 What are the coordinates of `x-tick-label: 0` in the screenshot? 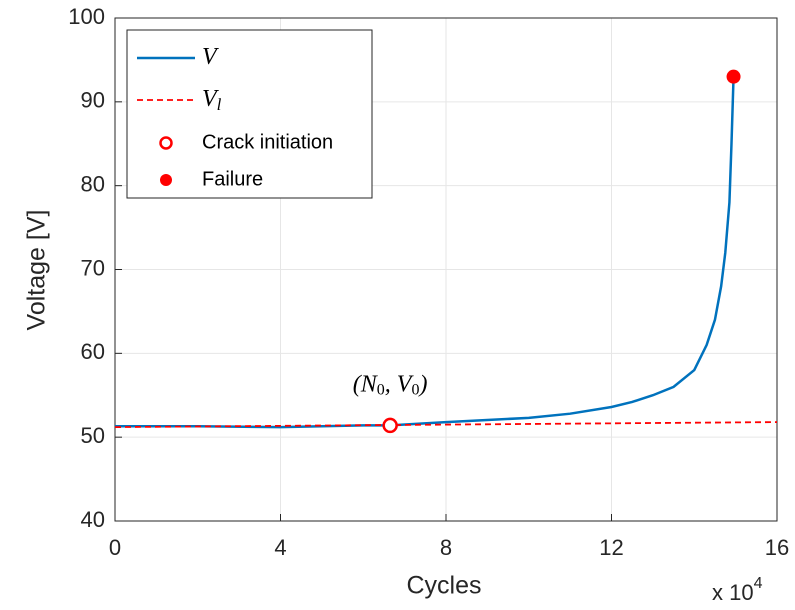 It's located at (115, 547).